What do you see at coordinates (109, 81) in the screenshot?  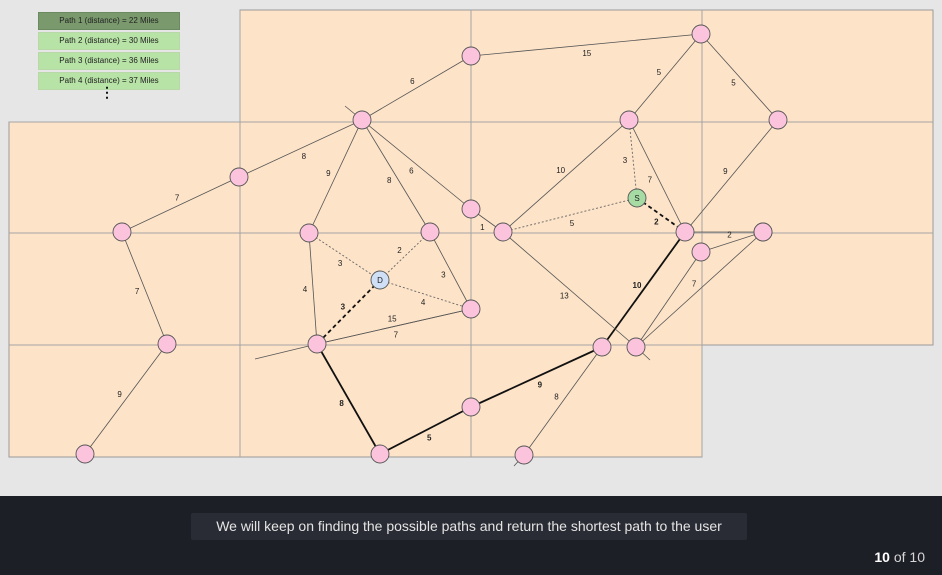 I see `legend-item-path-4: Path 4 (distance) = 37 Miles` at bounding box center [109, 81].